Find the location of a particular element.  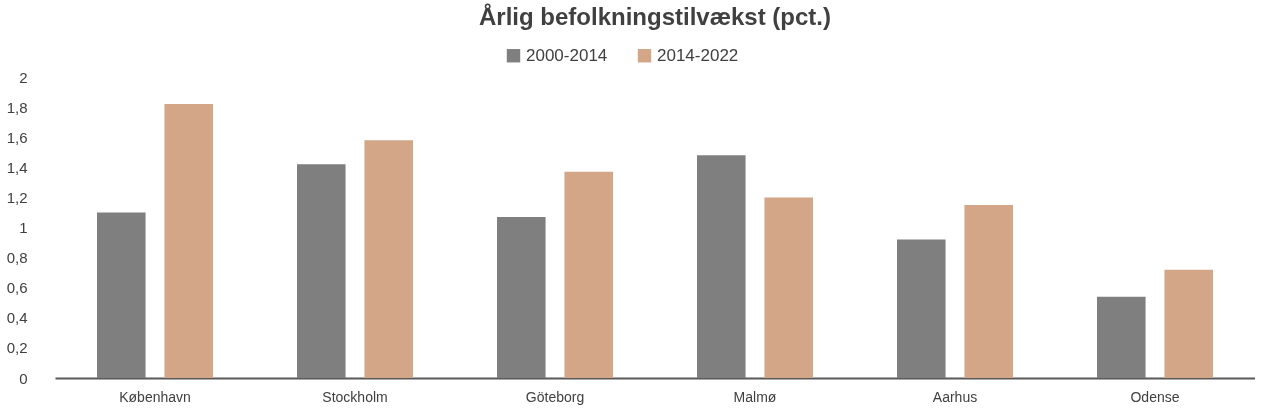

chart-title: Årlig befolkningstilvækst (pct.) is located at coordinates (655, 16).